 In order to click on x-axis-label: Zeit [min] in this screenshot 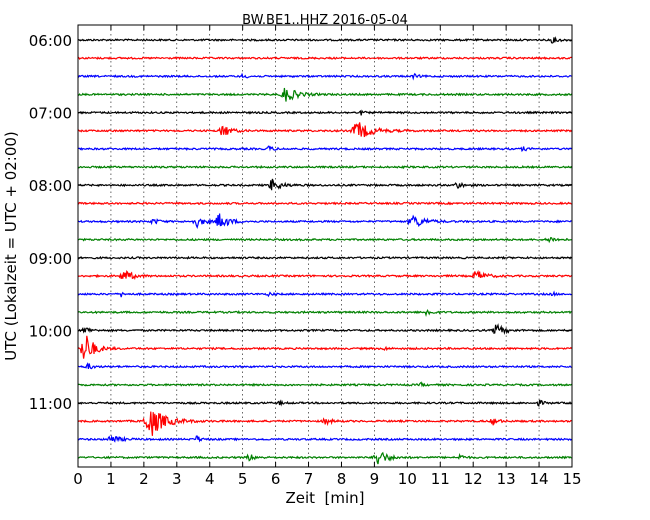, I will do `click(324, 498)`.